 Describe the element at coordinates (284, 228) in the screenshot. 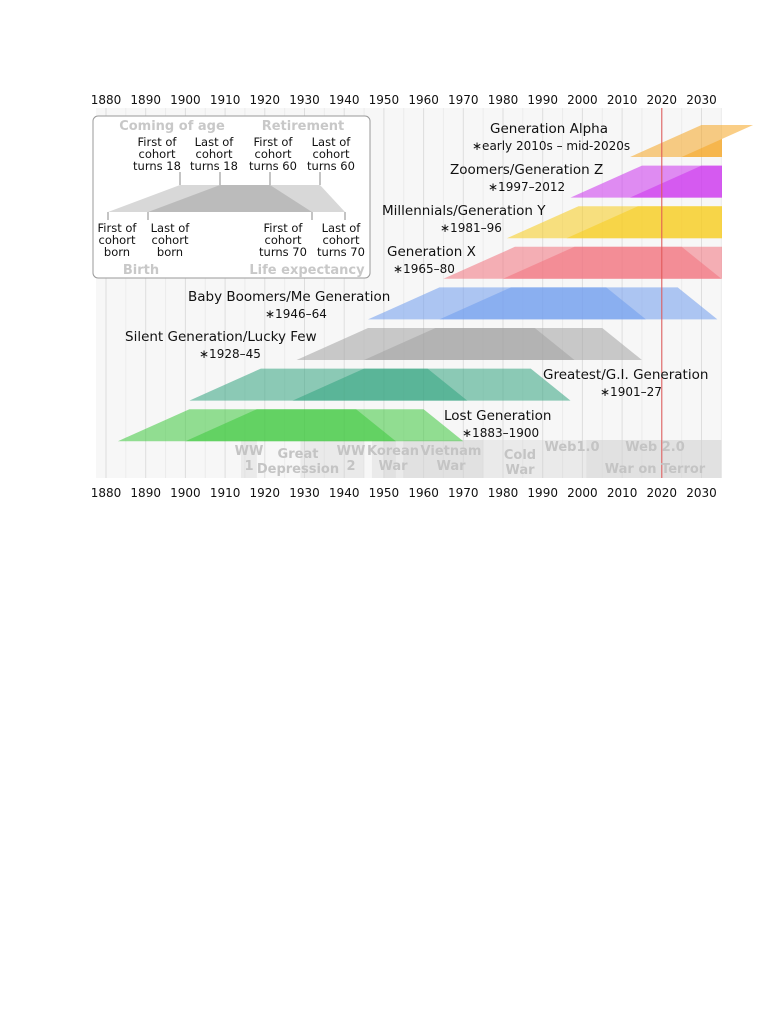

I see `legend-first-turns-70-line: First of` at that location.